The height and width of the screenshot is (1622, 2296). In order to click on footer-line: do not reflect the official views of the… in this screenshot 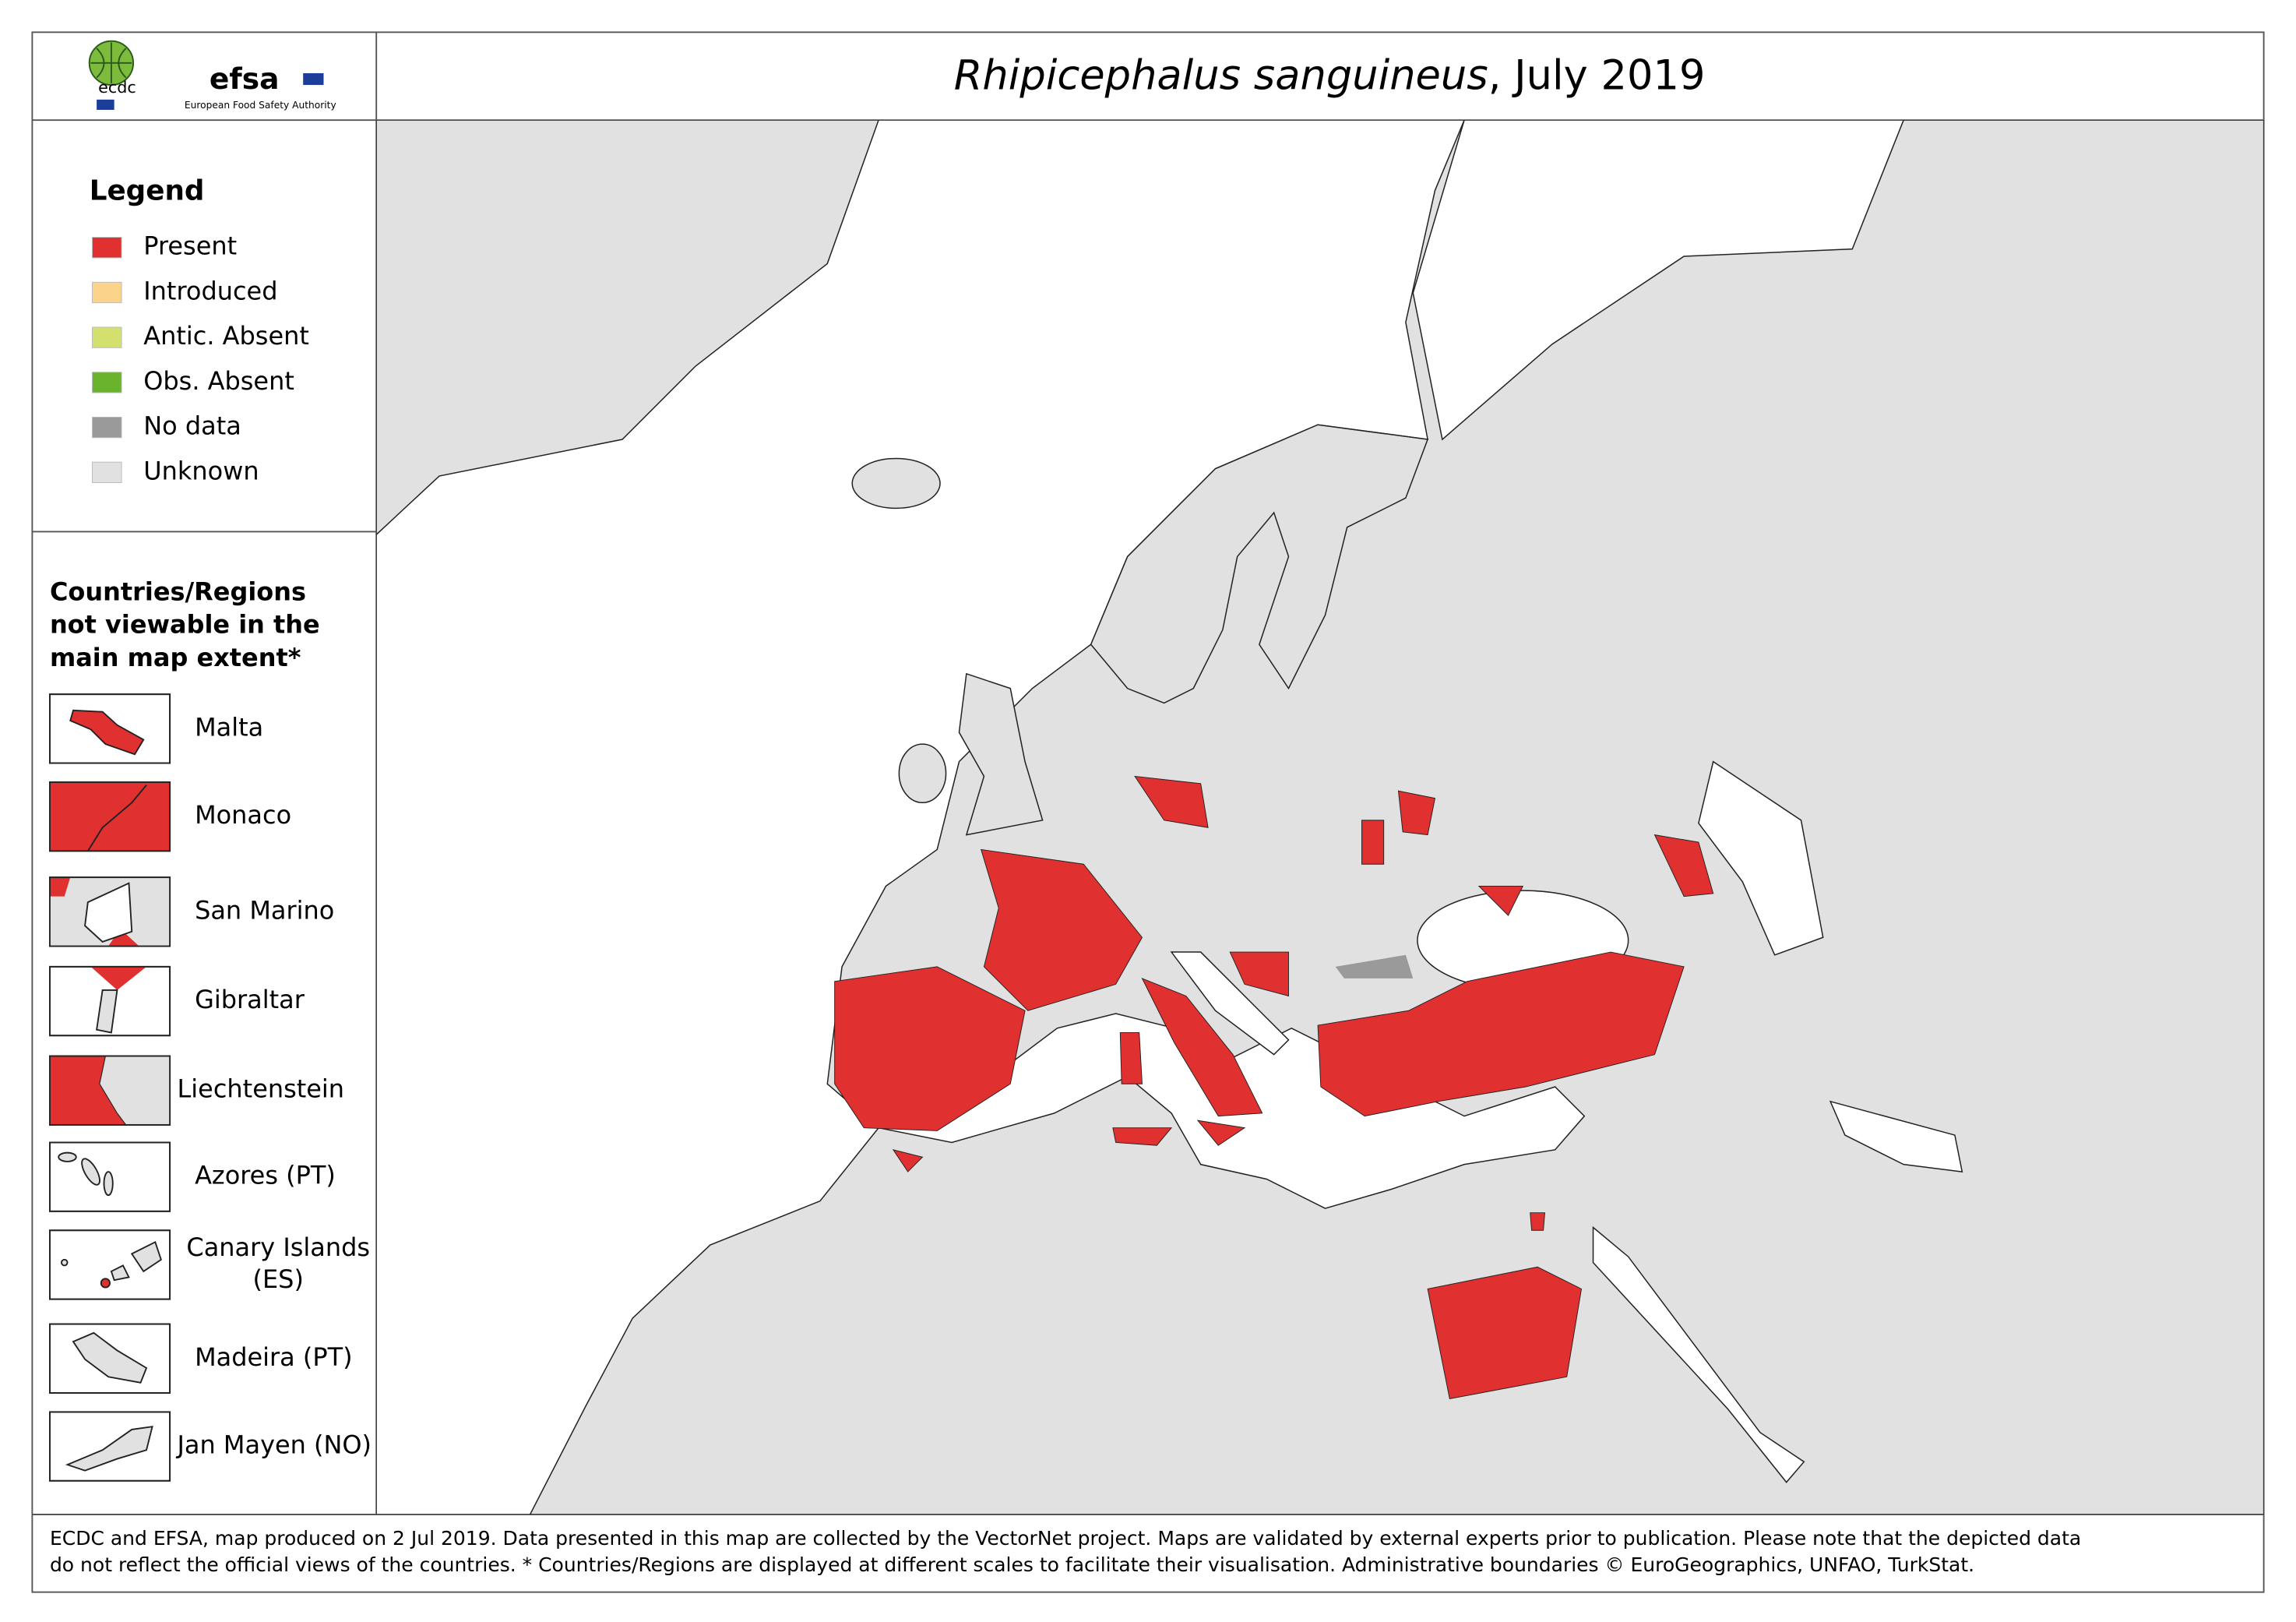, I will do `click(1012, 1564)`.